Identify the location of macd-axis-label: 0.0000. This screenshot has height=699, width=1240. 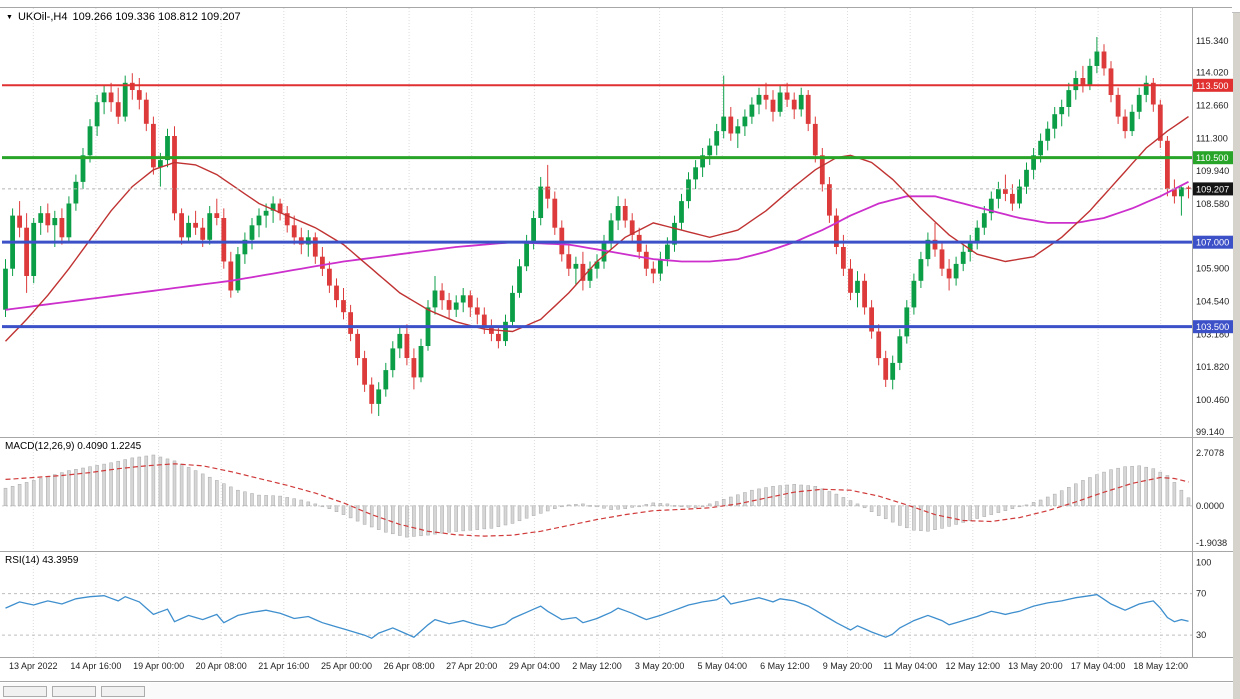
(1210, 506).